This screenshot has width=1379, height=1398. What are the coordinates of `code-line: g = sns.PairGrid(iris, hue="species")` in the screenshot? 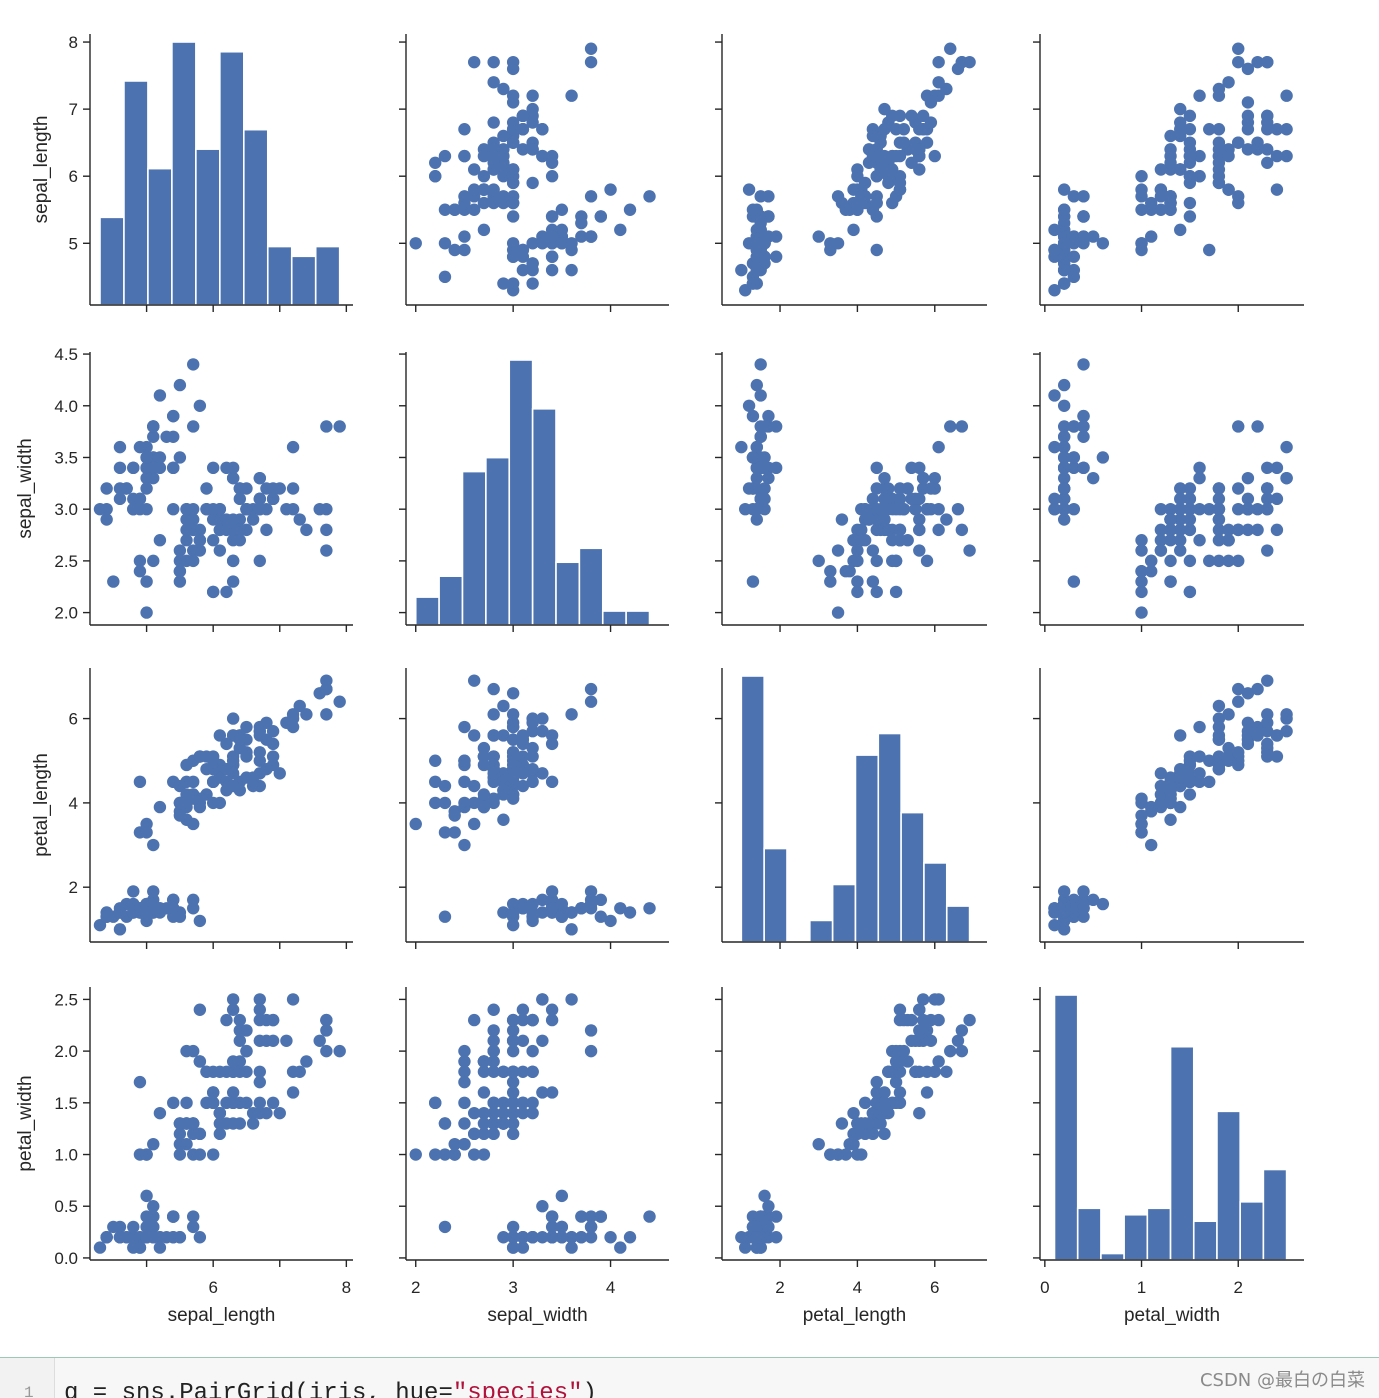 It's located at (330, 1389).